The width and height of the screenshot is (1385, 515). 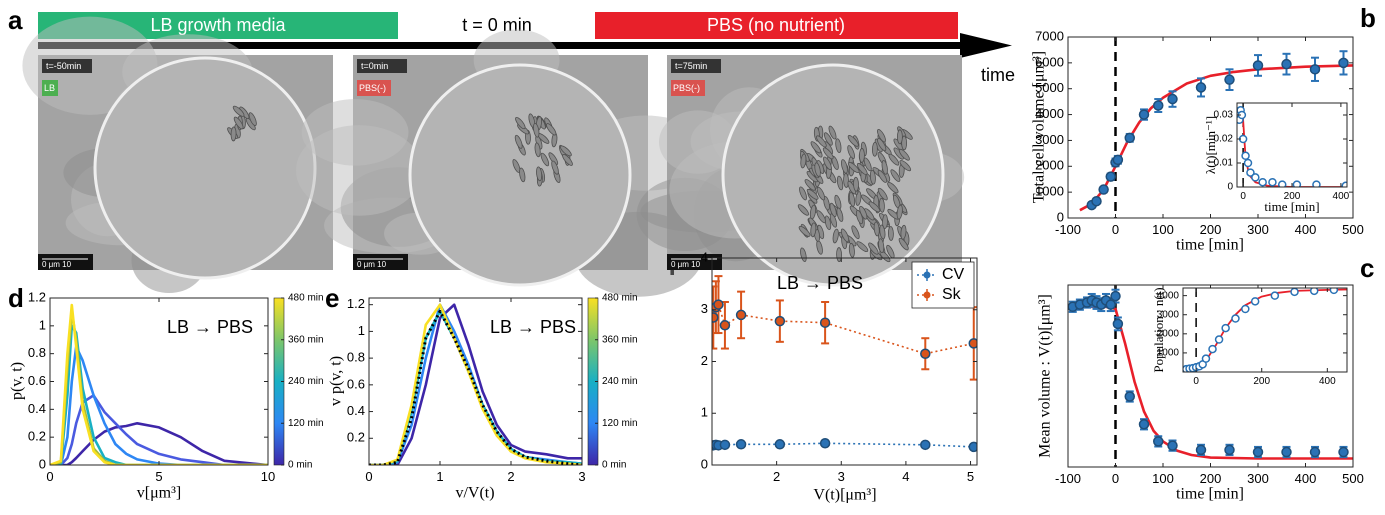 What do you see at coordinates (1068, 229) in the screenshot?
I see `x-tick-label: -100` at bounding box center [1068, 229].